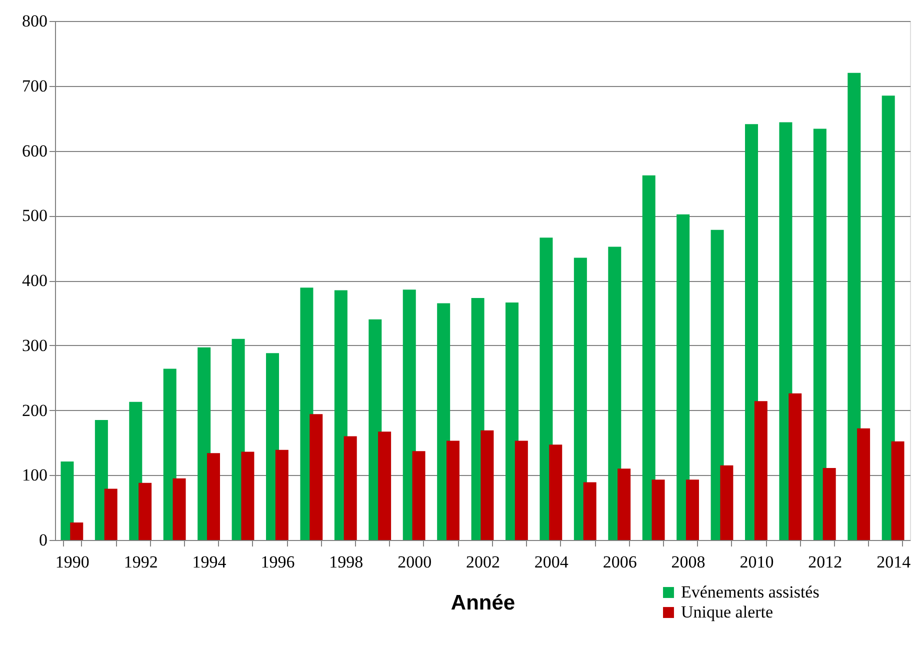 This screenshot has height=645, width=920. Describe the element at coordinates (415, 562) in the screenshot. I see `x-tick-label: 2000` at that location.